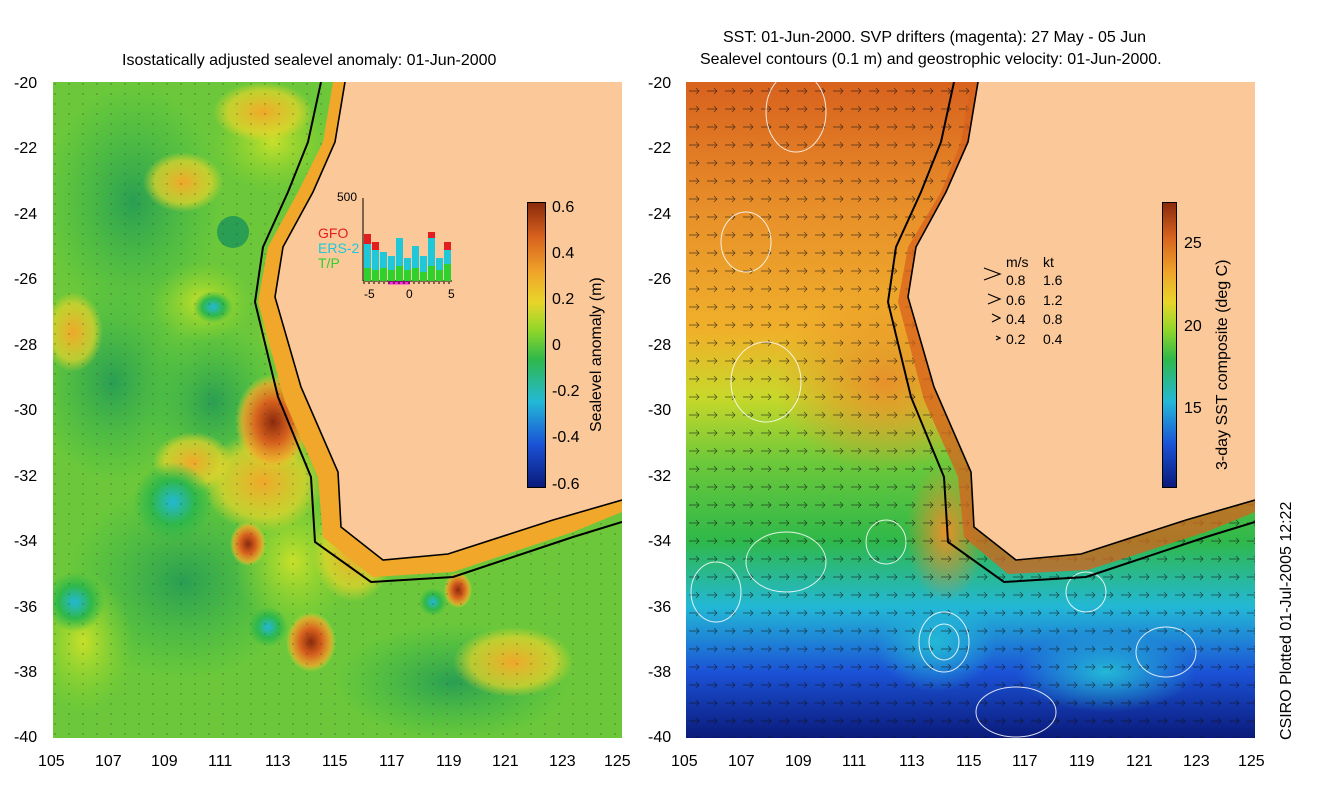  I want to click on velocity-legend-kt: 1.6, so click(1053, 280).